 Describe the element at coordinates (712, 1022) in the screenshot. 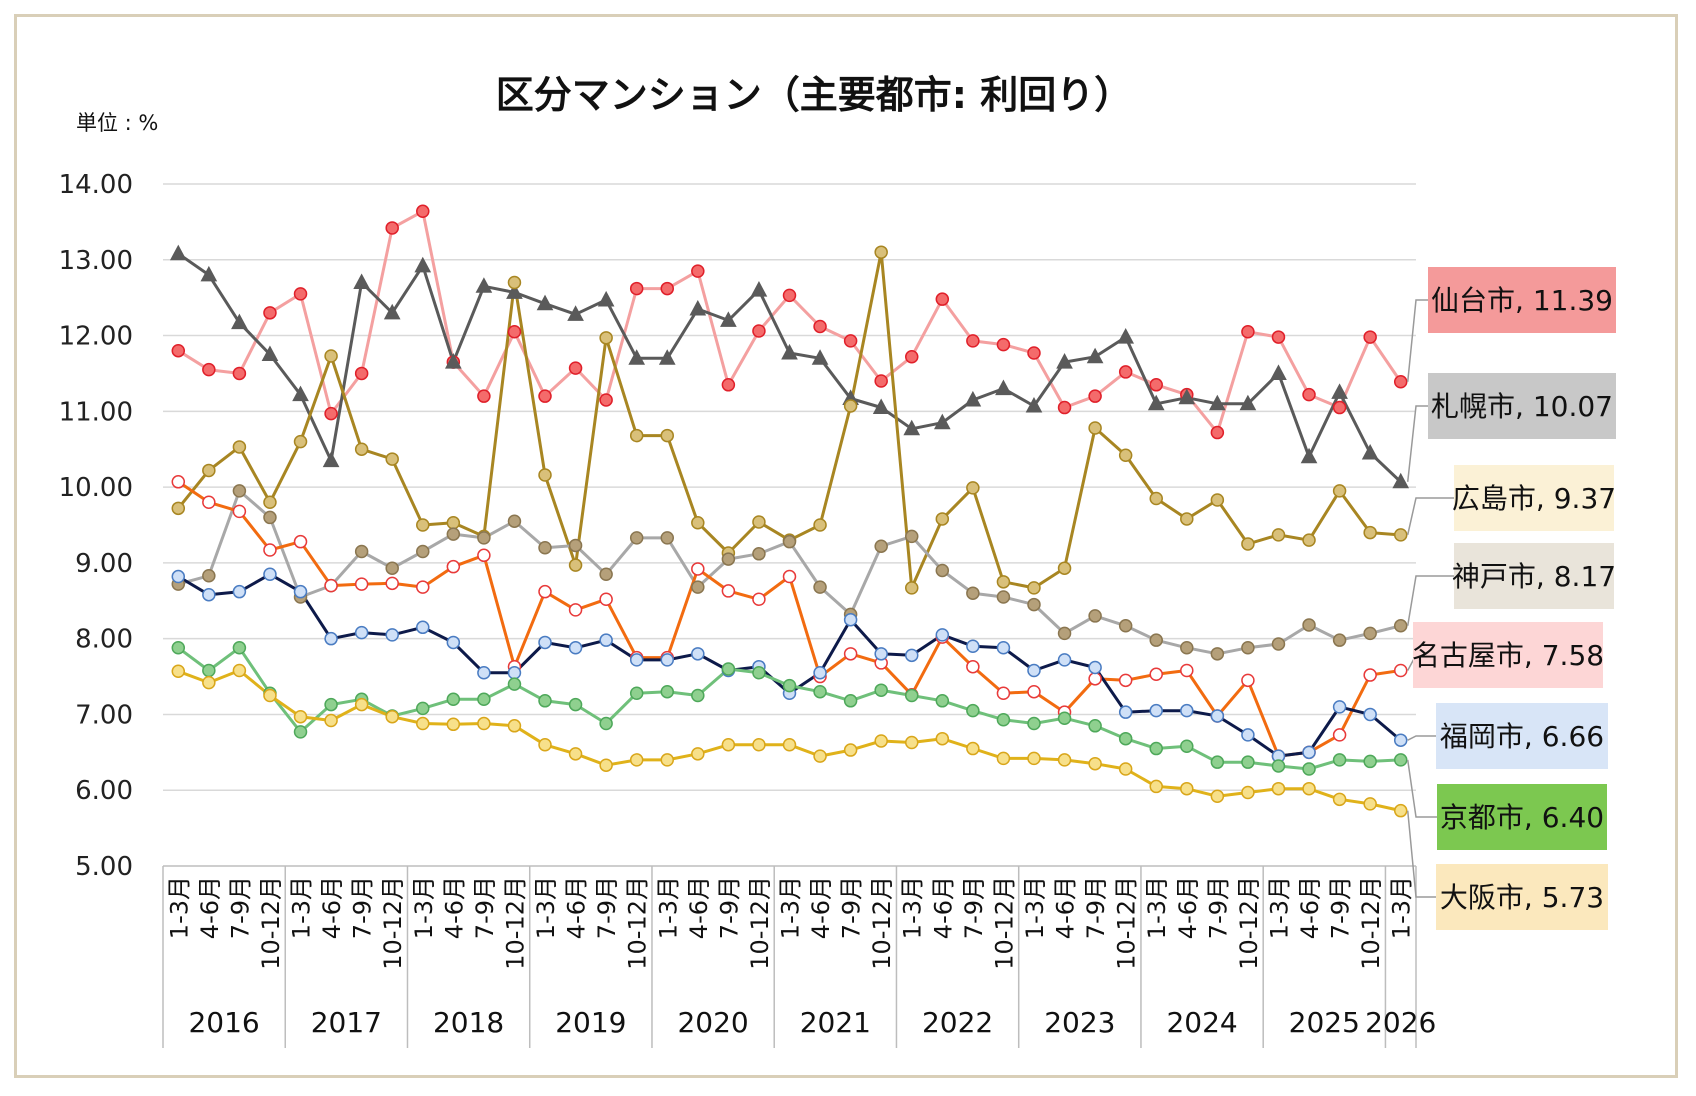

I see `x-year-label: 2020` at that location.